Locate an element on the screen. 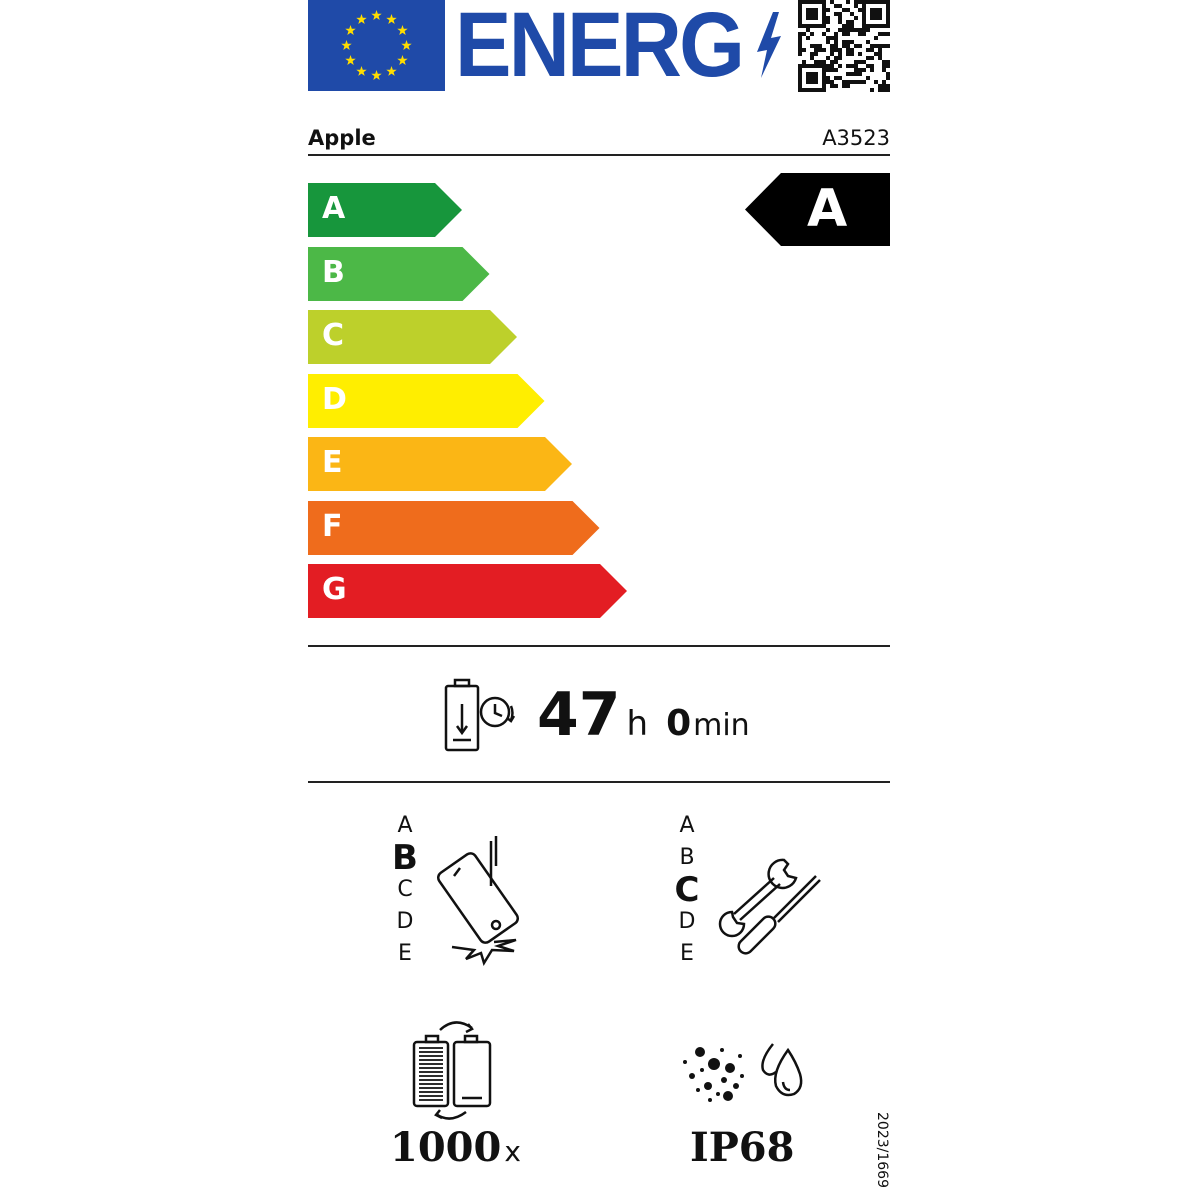 This screenshot has width=1200, height=1200. energy-class-indicator: A is located at coordinates (817, 209).